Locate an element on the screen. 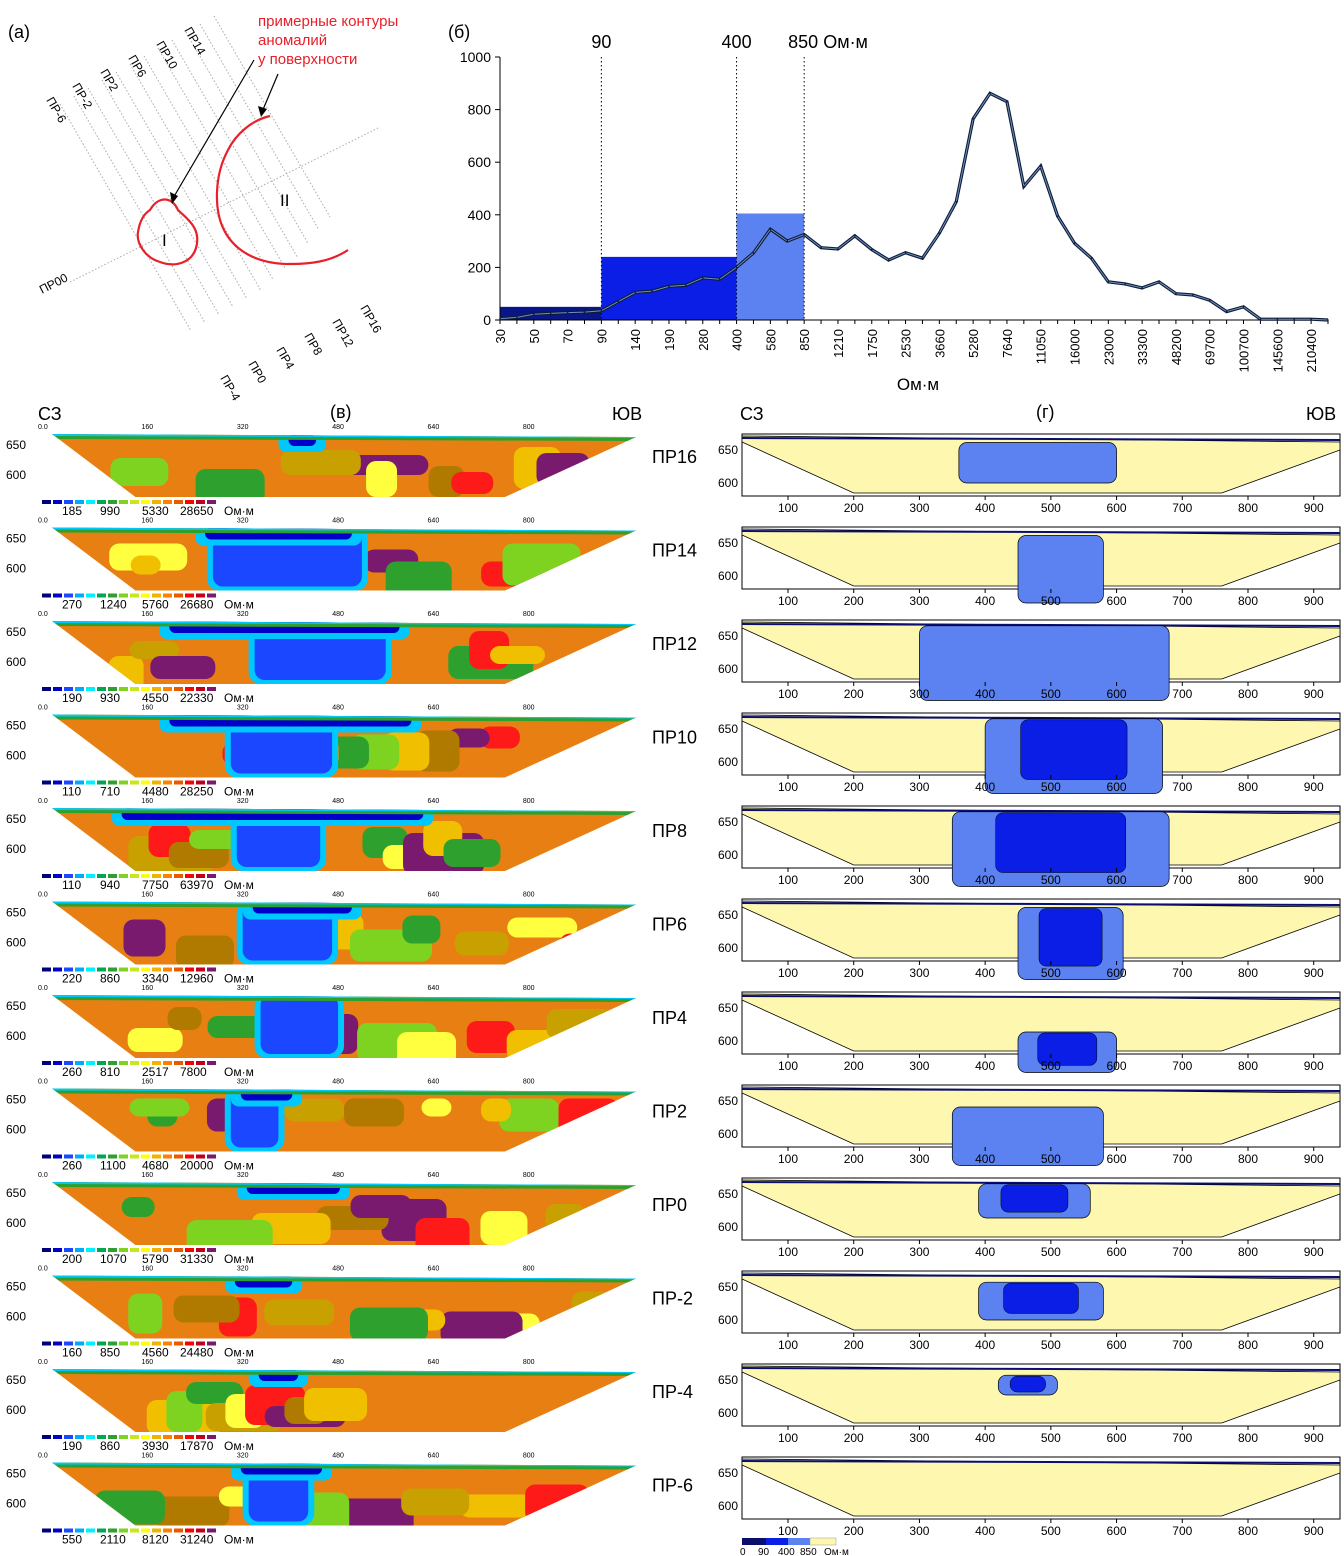 Image resolution: width=1344 pixels, height=1556 pixels. scale-swatch-ПР16-3 is located at coordinates (79, 502).